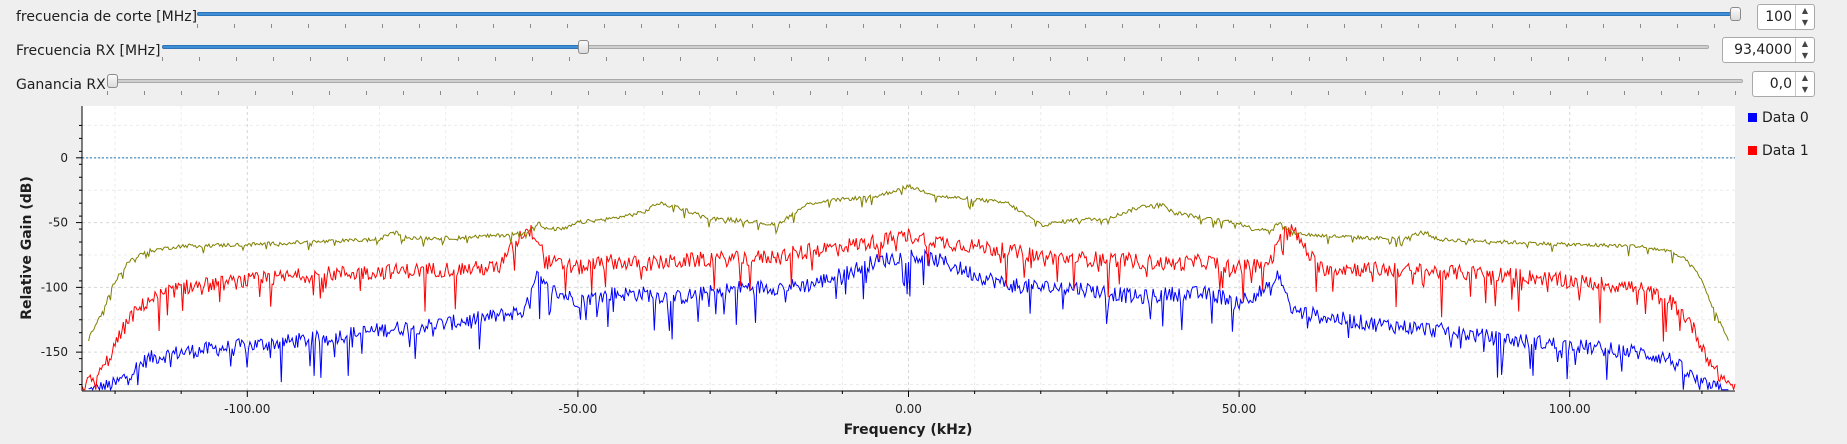 The width and height of the screenshot is (1847, 444). Describe the element at coordinates (247, 409) in the screenshot. I see `x-tick-label: -100.00` at that location.